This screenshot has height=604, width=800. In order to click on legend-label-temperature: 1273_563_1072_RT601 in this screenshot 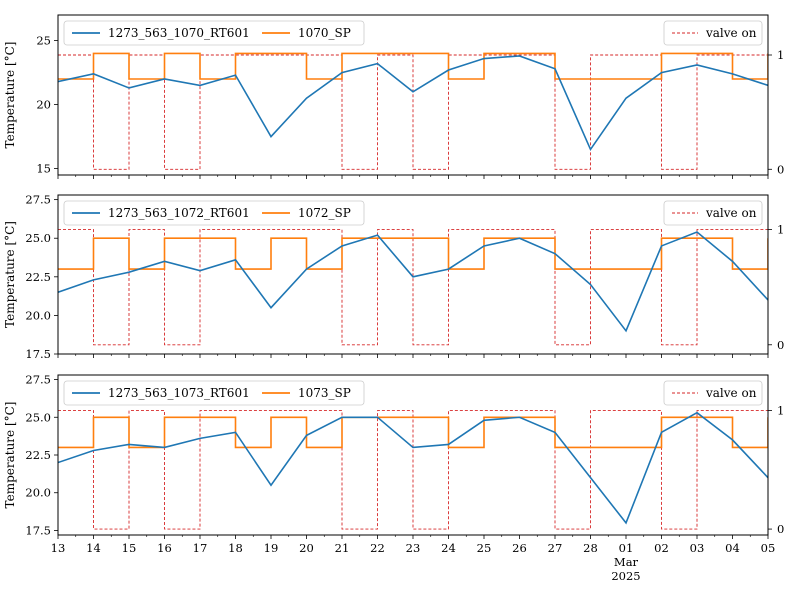, I will do `click(179, 213)`.